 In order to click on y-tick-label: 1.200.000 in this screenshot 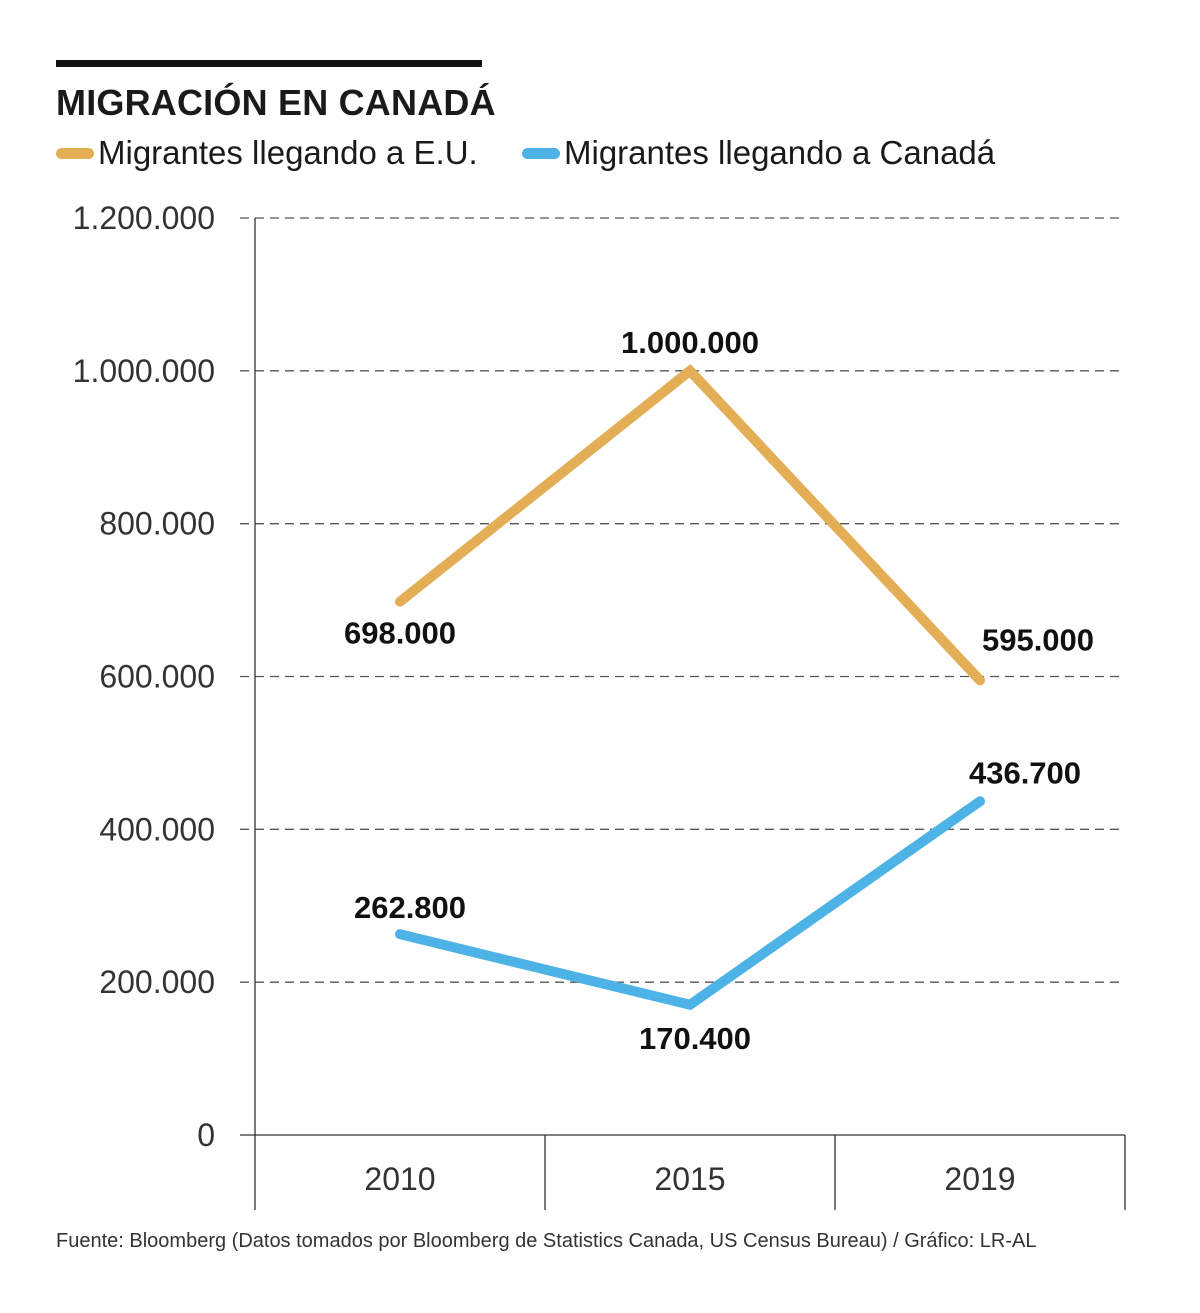, I will do `click(144, 218)`.